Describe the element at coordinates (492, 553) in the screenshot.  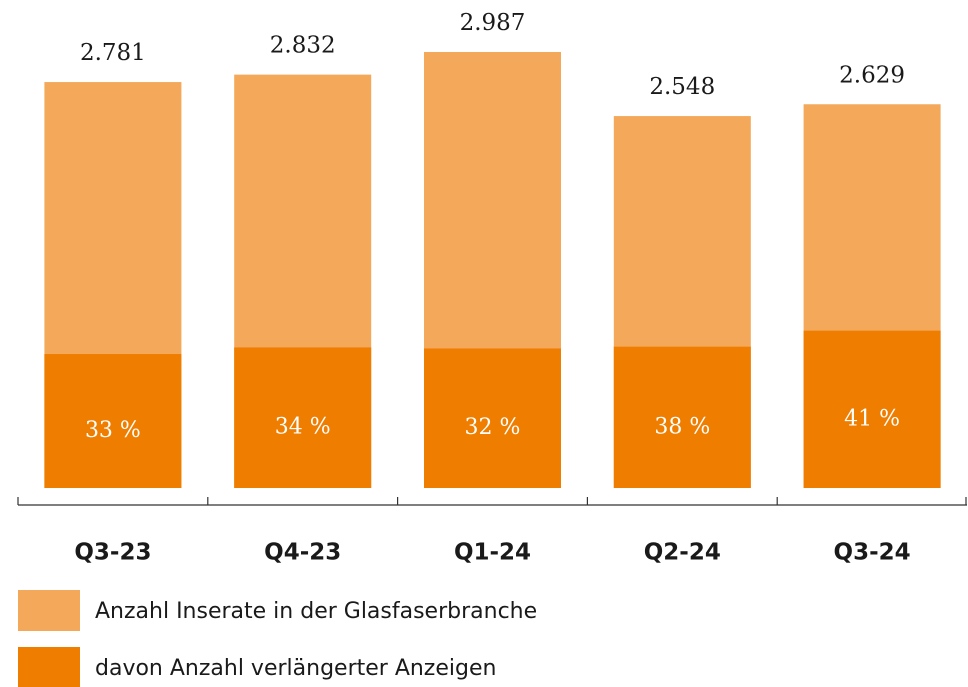
I see `x-tick-label: Q1-24` at that location.